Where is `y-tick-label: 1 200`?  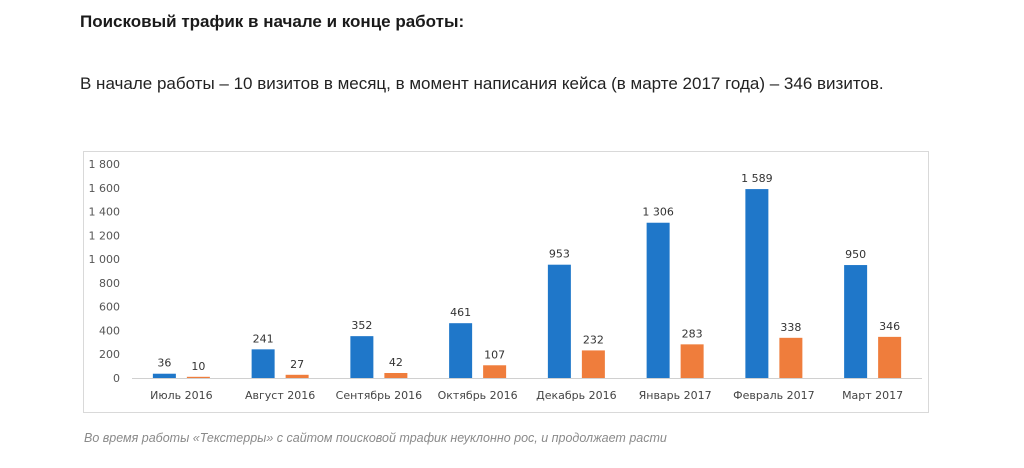
y-tick-label: 1 200 is located at coordinates (105, 235).